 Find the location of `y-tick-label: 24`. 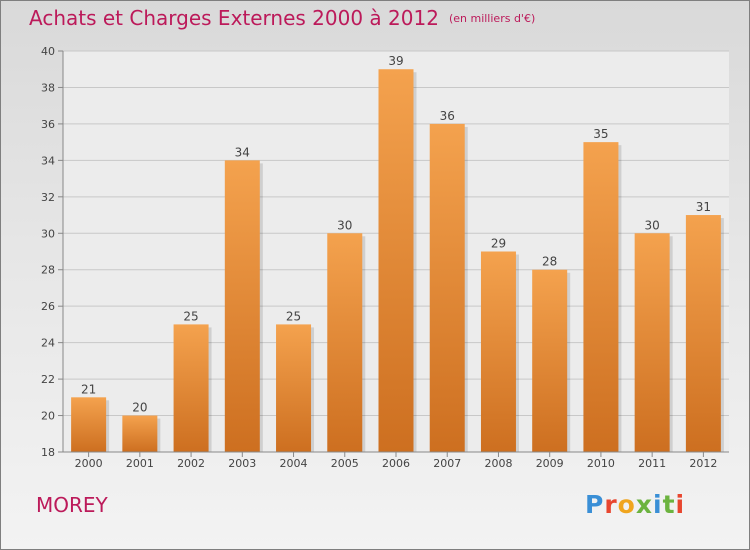

y-tick-label: 24 is located at coordinates (48, 343).